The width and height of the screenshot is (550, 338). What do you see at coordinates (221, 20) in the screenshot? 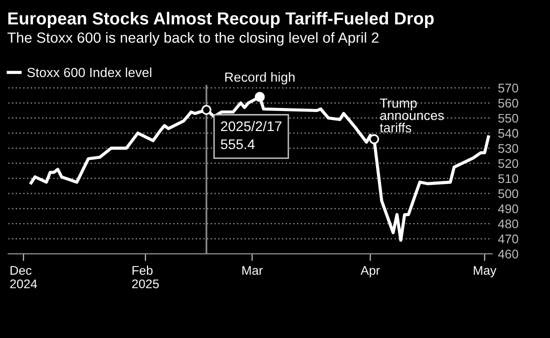
I see `chart-title: European Stocks Almost Recoup Tariff-Fueled Drop` at bounding box center [221, 20].